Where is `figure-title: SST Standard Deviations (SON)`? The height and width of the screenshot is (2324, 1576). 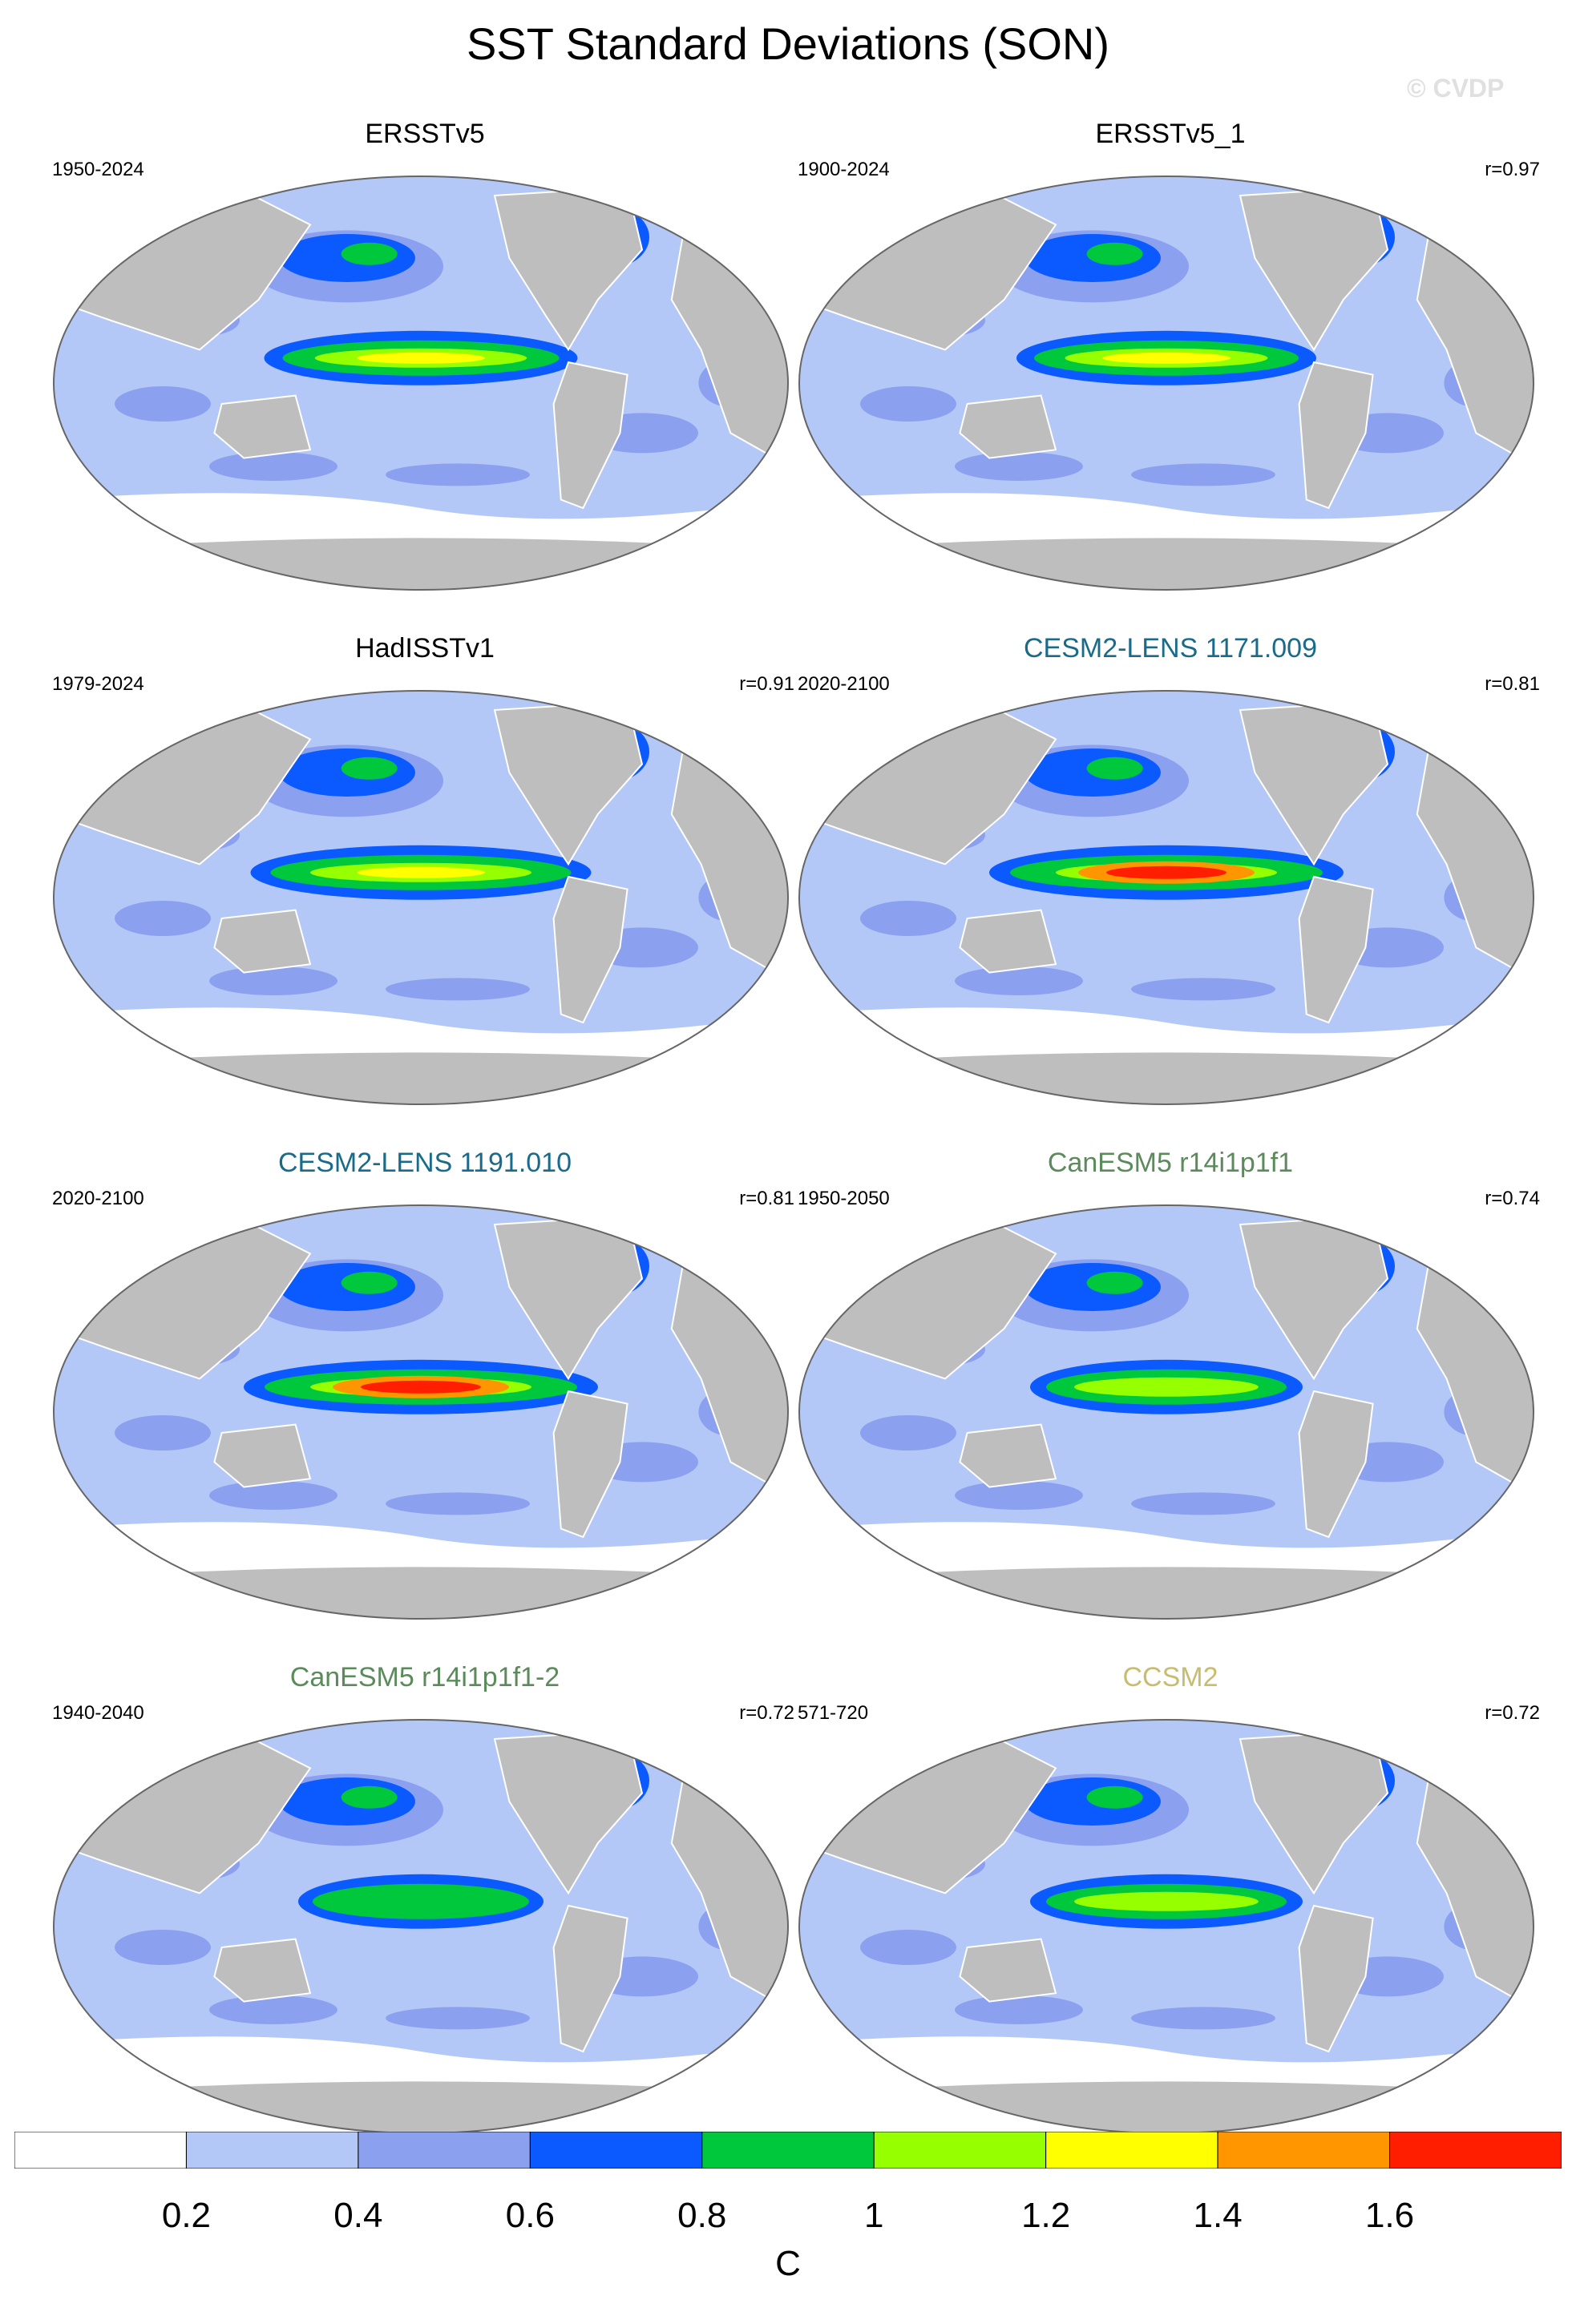
figure-title: SST Standard Deviations (SON) is located at coordinates (788, 43).